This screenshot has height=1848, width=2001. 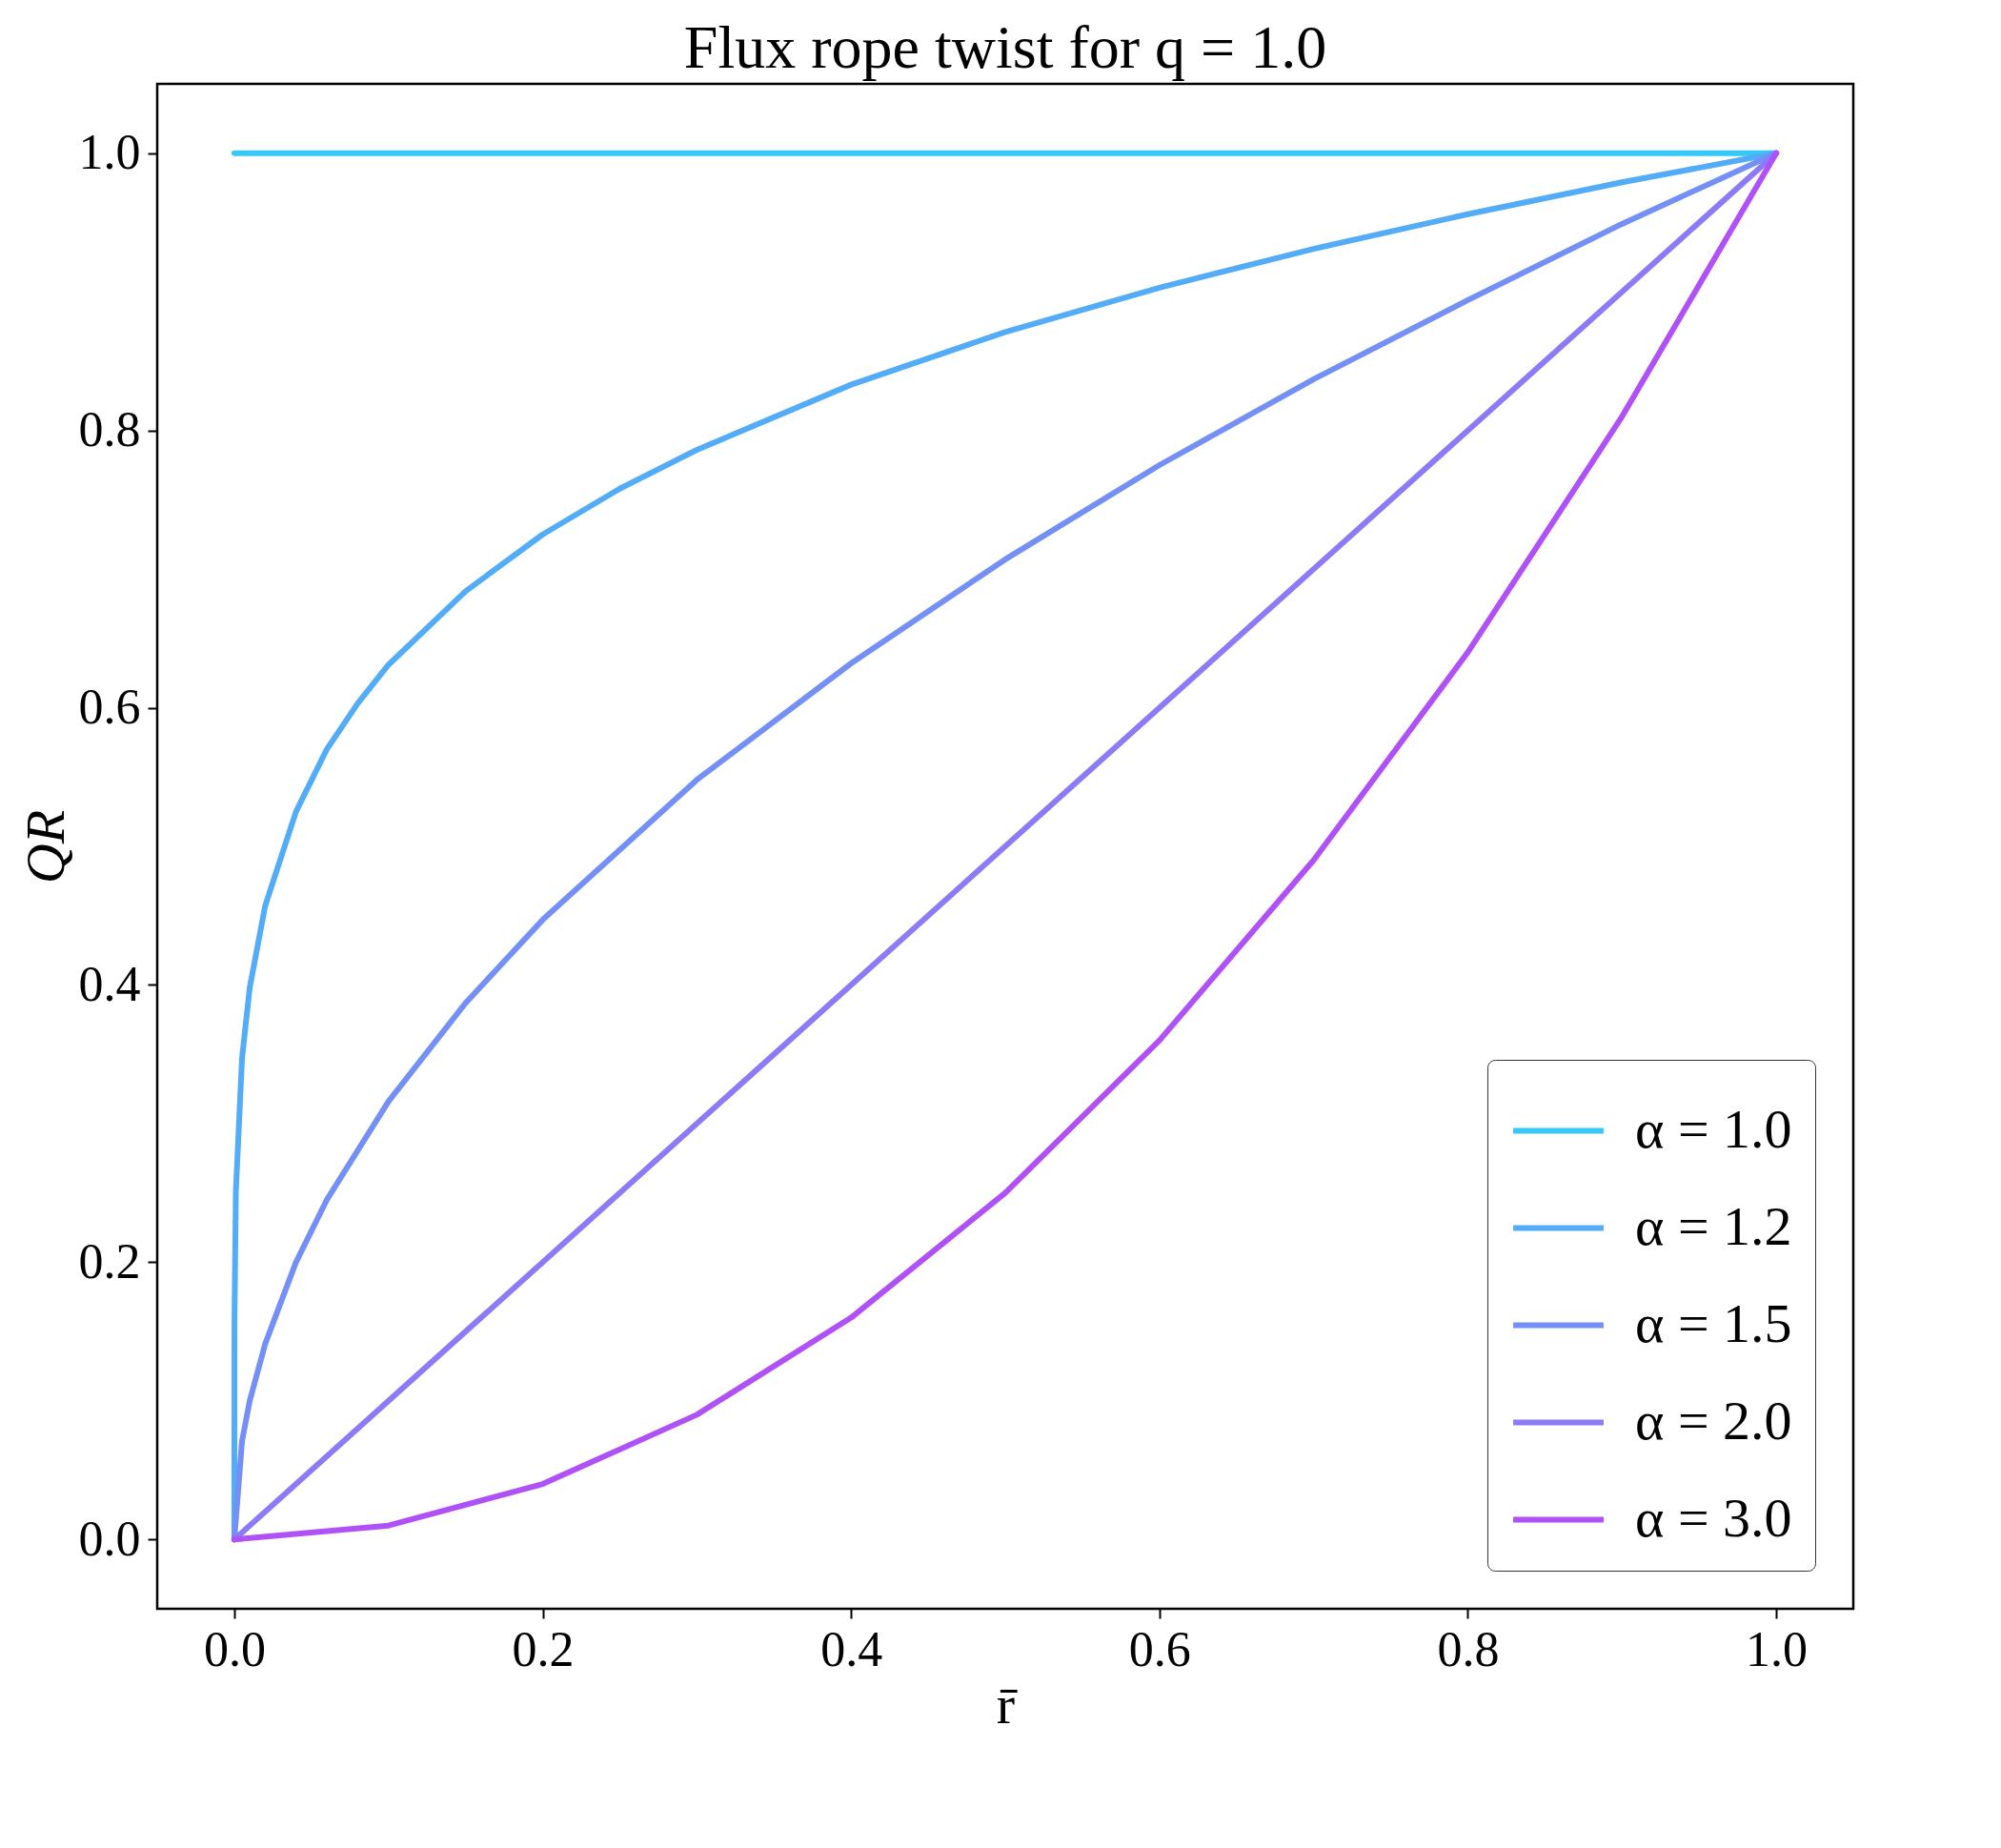 What do you see at coordinates (109, 430) in the screenshot?
I see `y-tick-label: 0.8` at bounding box center [109, 430].